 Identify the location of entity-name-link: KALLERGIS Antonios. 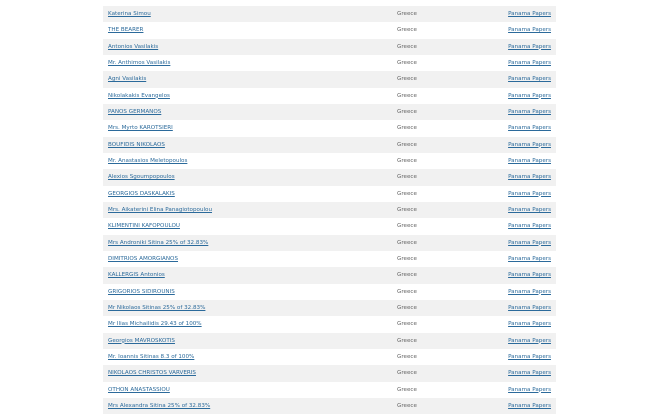
(136, 275).